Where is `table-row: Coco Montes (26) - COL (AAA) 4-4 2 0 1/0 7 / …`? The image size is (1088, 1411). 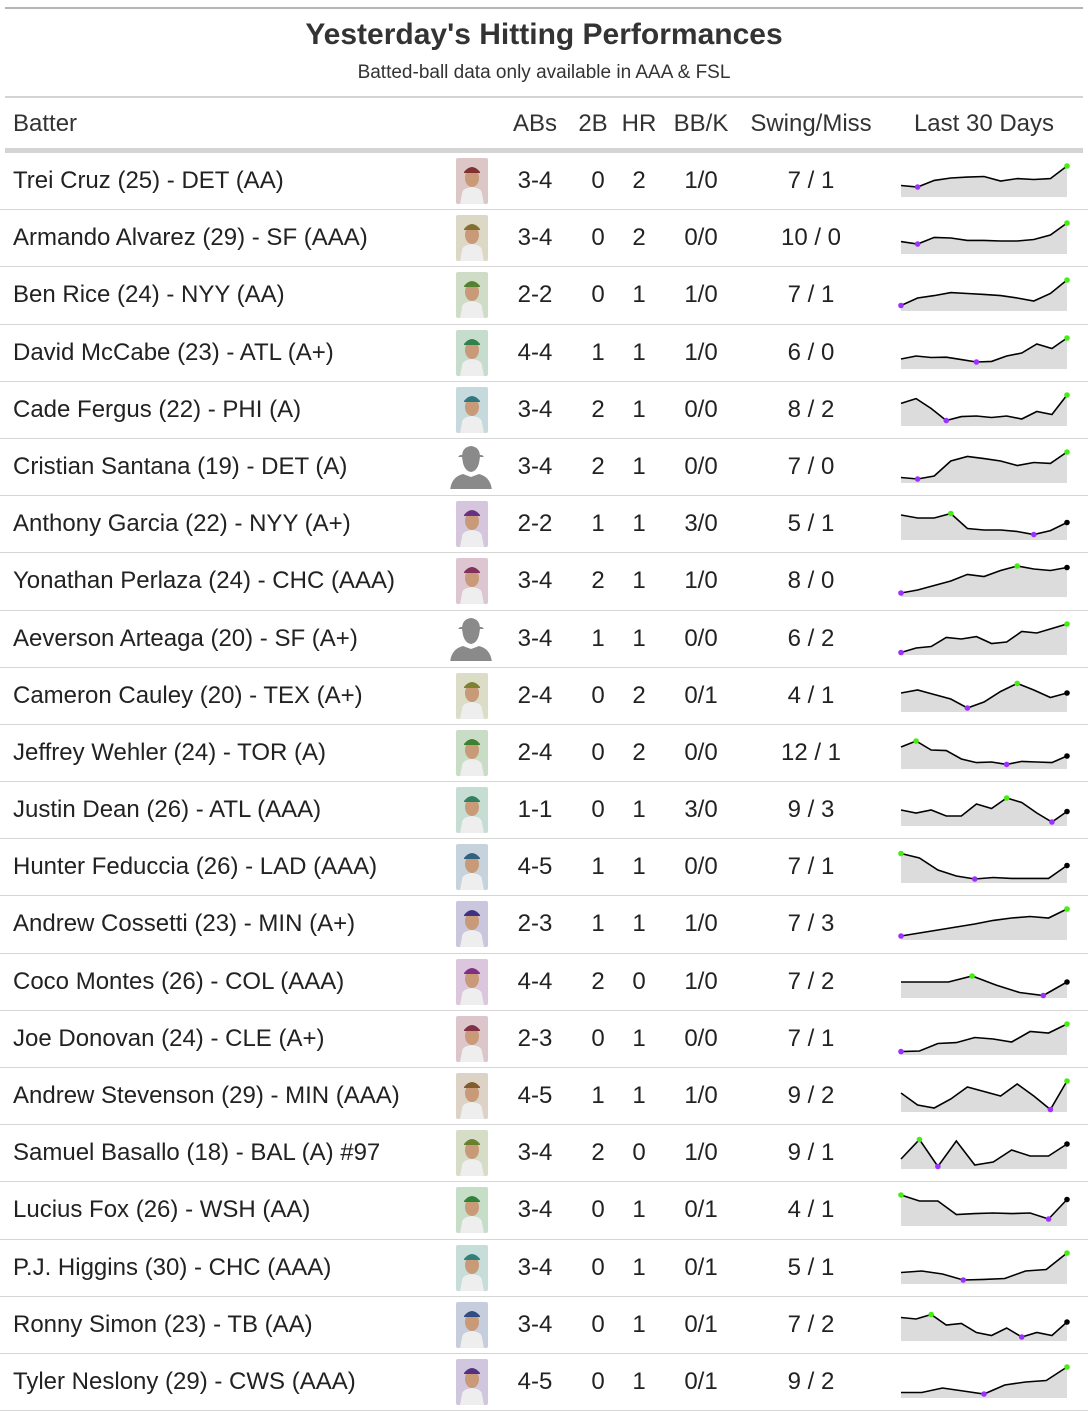 table-row: Coco Montes (26) - COL (AAA) 4-4 2 0 1/0 7 / … is located at coordinates (544, 982).